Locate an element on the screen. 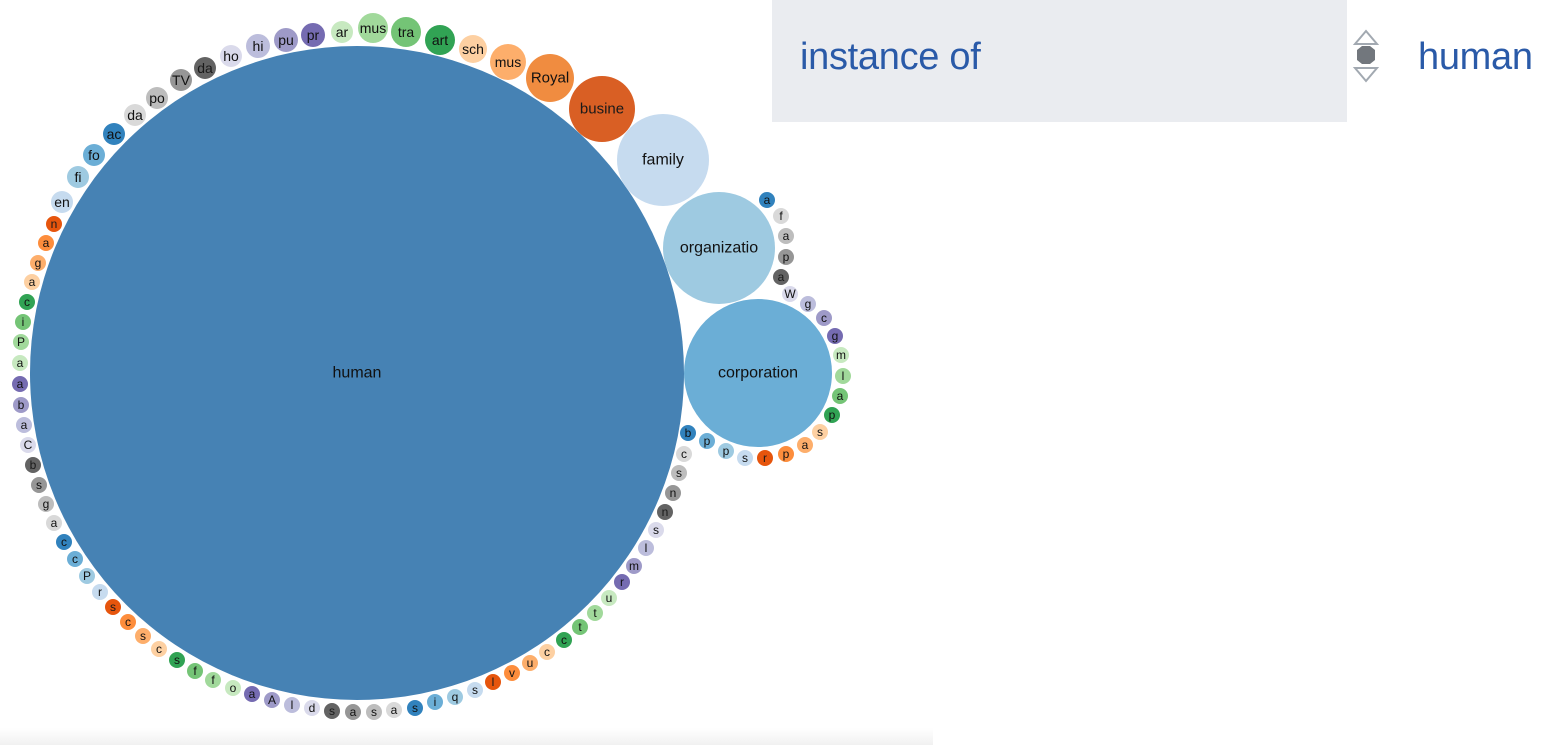  bubble-d: d is located at coordinates (312, 708).